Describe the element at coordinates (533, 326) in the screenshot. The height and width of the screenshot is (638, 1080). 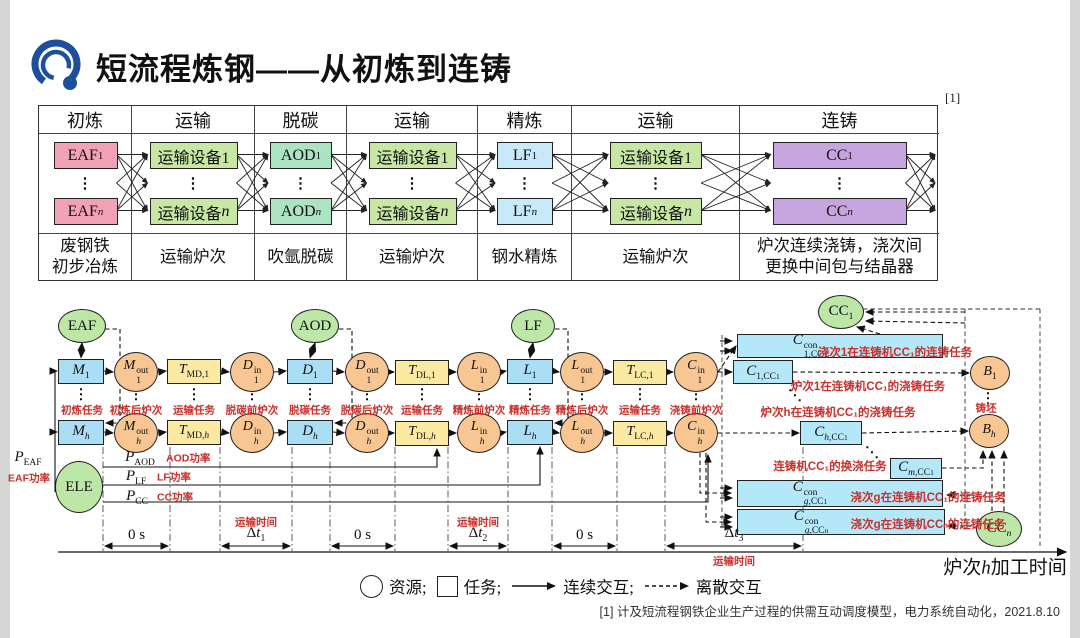
I see `lf-node: LF` at that location.